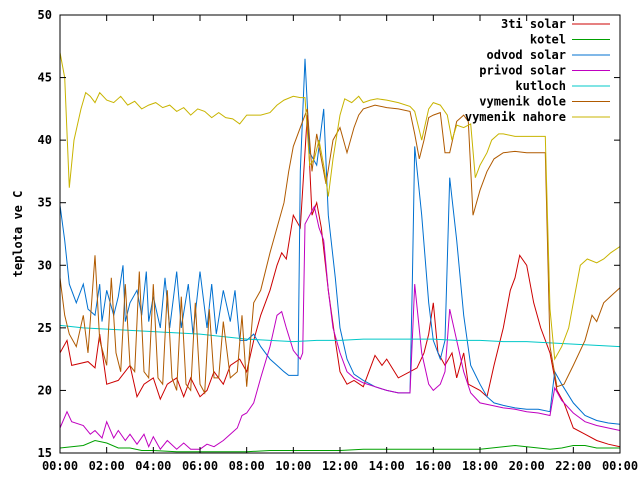  I want to click on x-tick-label: 08:00, so click(247, 466).